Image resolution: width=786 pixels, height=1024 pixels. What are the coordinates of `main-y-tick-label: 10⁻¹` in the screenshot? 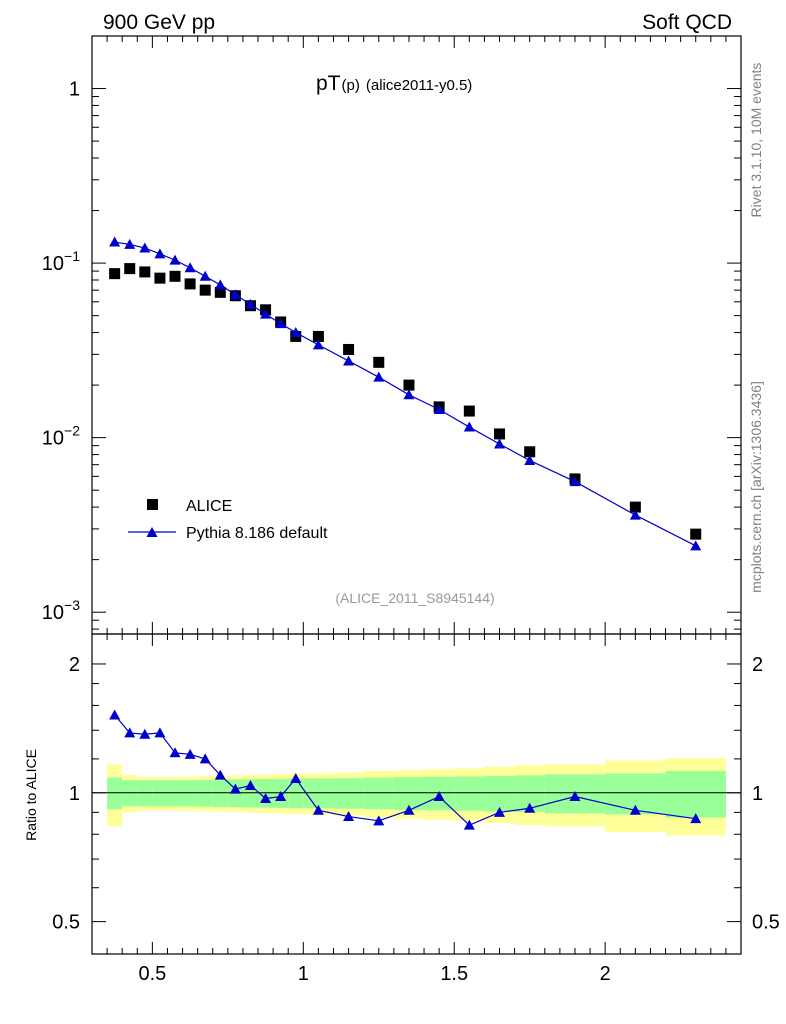 It's located at (61, 261).